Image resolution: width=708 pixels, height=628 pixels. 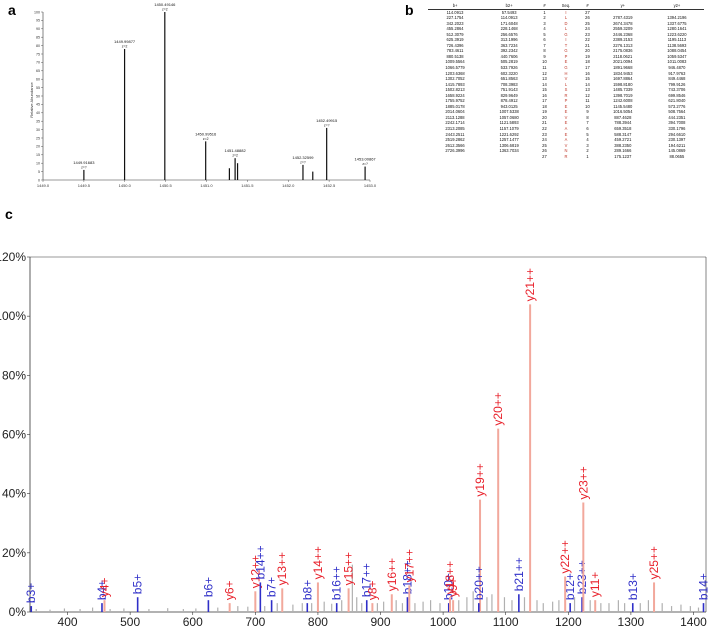 What do you see at coordinates (623, 79) in the screenshot?
I see `fragment-table-cell: 1697.8864` at bounding box center [623, 79].